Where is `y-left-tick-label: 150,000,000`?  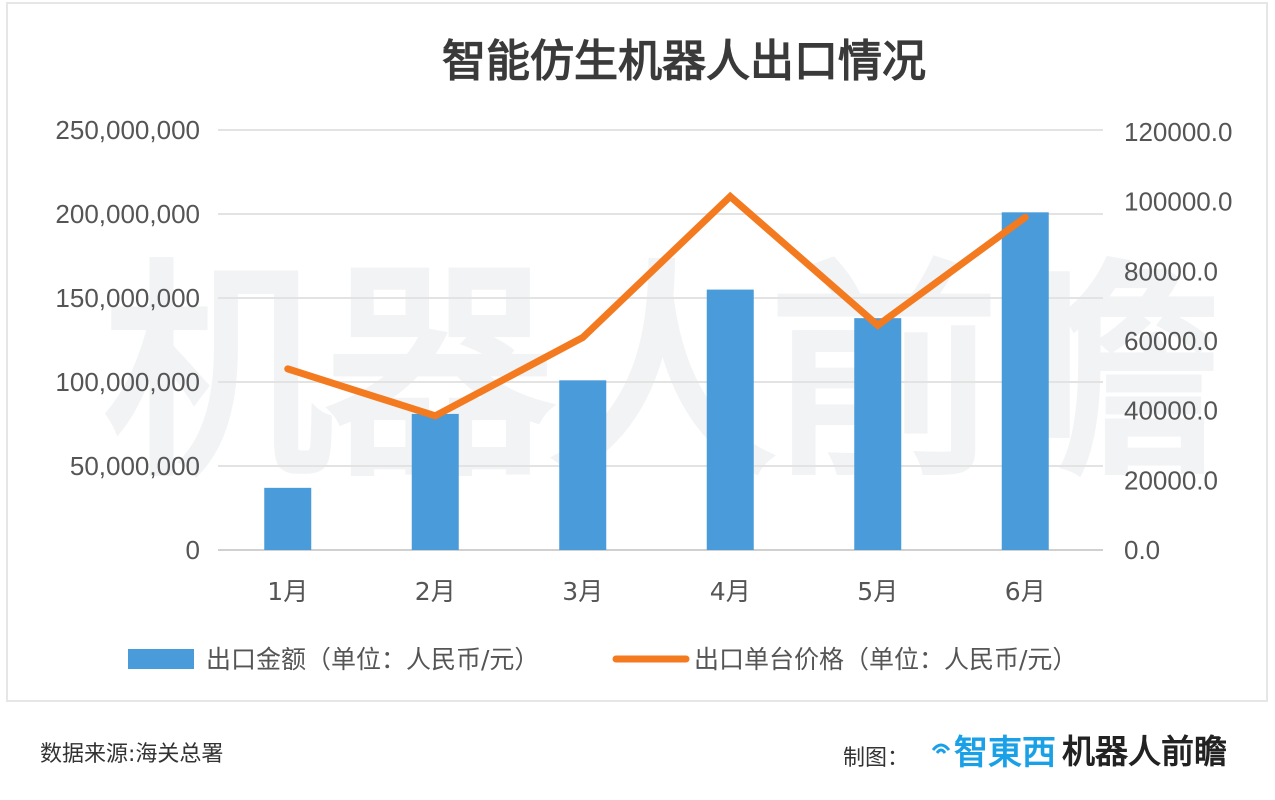
y-left-tick-label: 150,000,000 is located at coordinates (127, 298).